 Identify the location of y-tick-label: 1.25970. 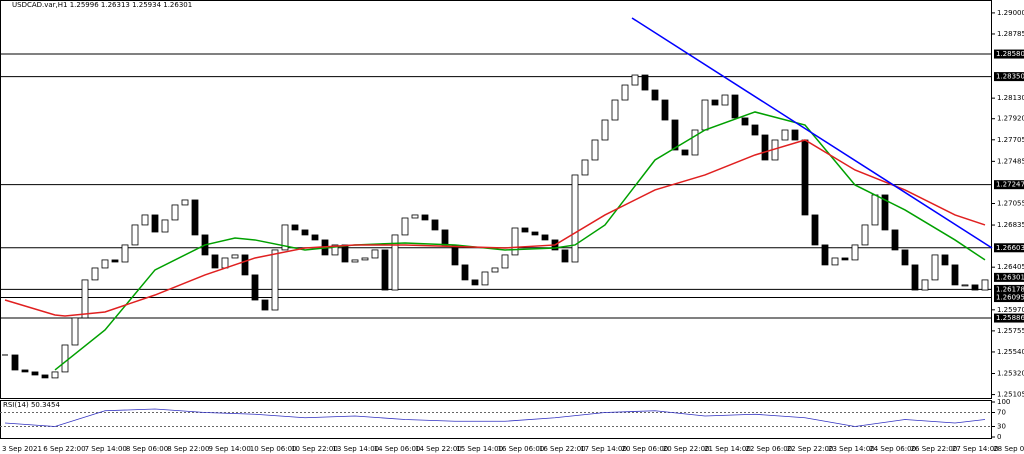
(1010, 310).